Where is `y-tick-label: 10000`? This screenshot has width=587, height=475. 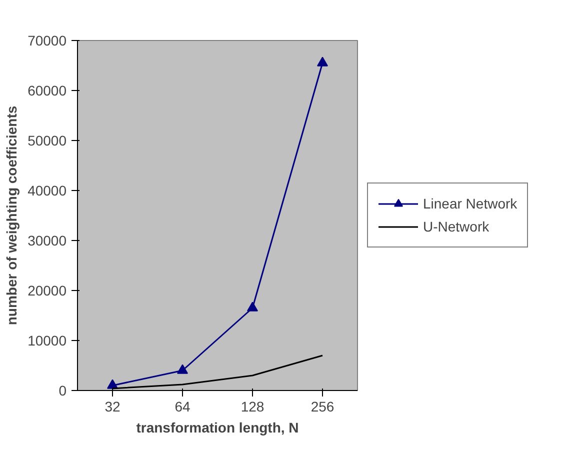
y-tick-label: 10000 is located at coordinates (47, 340).